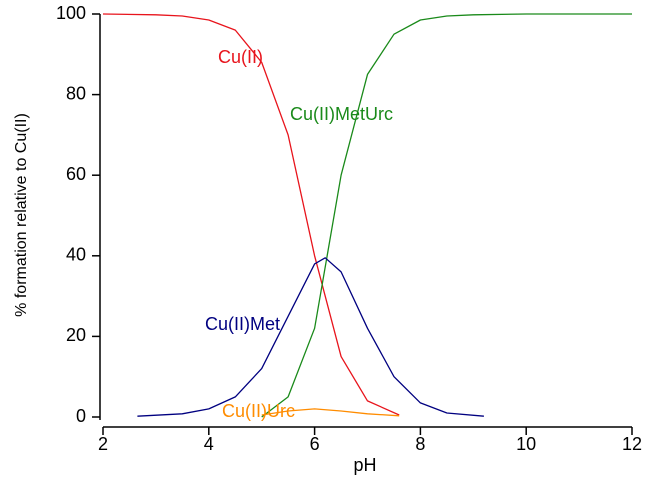 The image size is (647, 489). What do you see at coordinates (632, 444) in the screenshot?
I see `x-tick-label: 12` at bounding box center [632, 444].